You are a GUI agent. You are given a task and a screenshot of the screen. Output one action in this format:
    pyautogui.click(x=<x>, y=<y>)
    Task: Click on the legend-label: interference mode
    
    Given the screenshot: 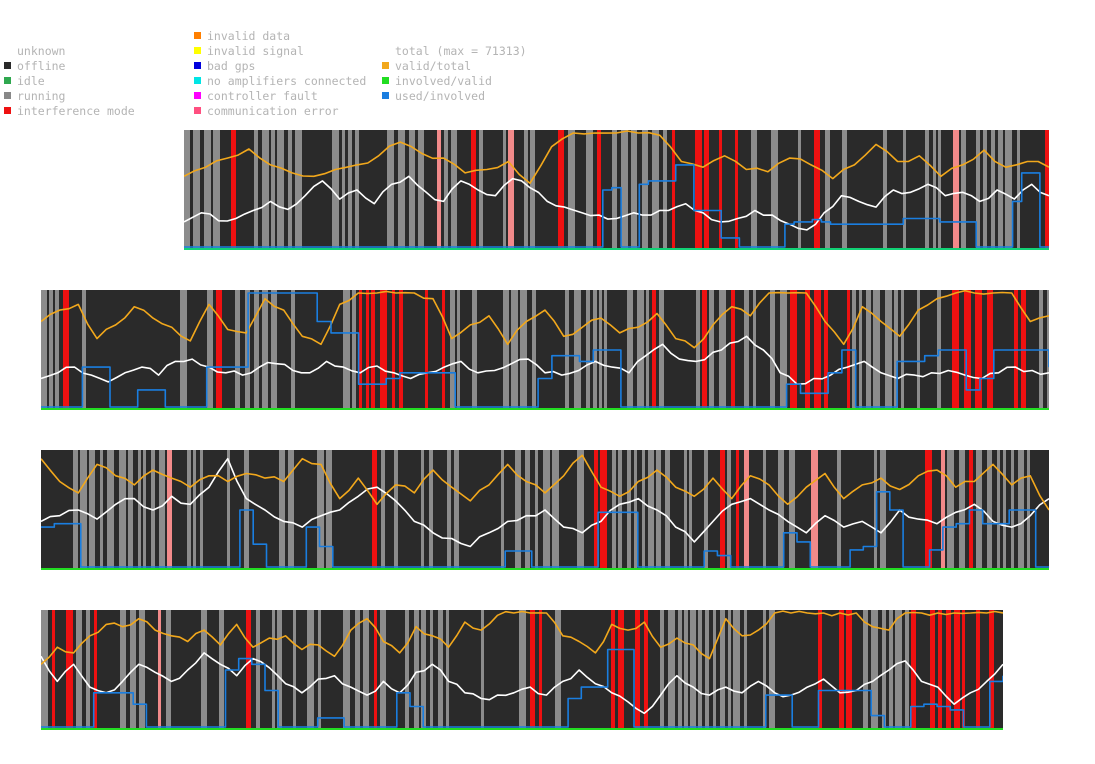 What is the action you would take?
    pyautogui.click(x=76, y=111)
    